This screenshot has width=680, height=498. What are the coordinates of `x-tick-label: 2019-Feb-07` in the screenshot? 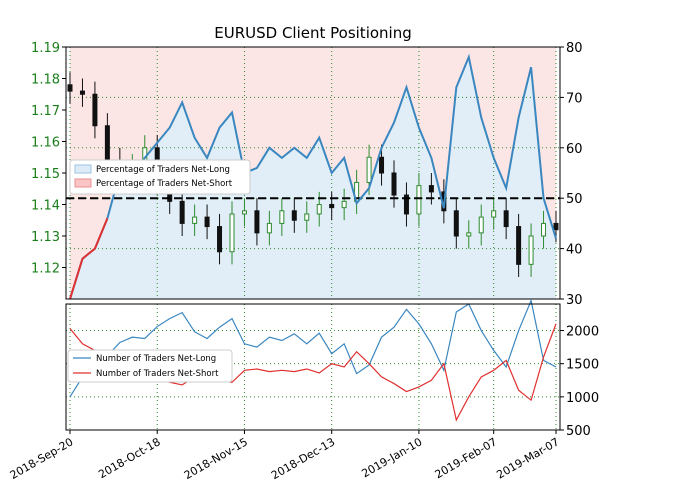 It's located at (466, 458).